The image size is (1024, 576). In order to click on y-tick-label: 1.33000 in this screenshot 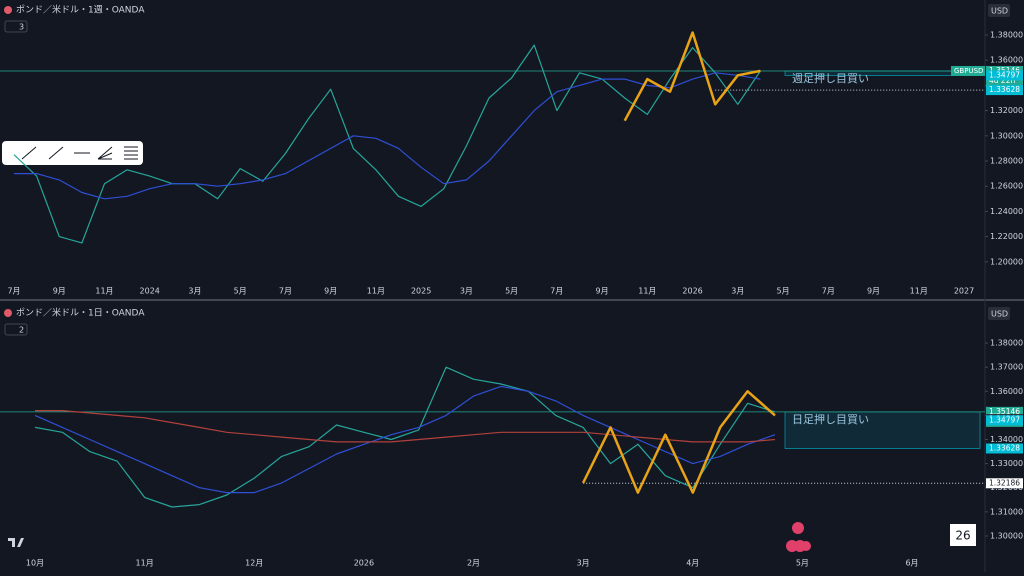, I will do `click(1006, 463)`.